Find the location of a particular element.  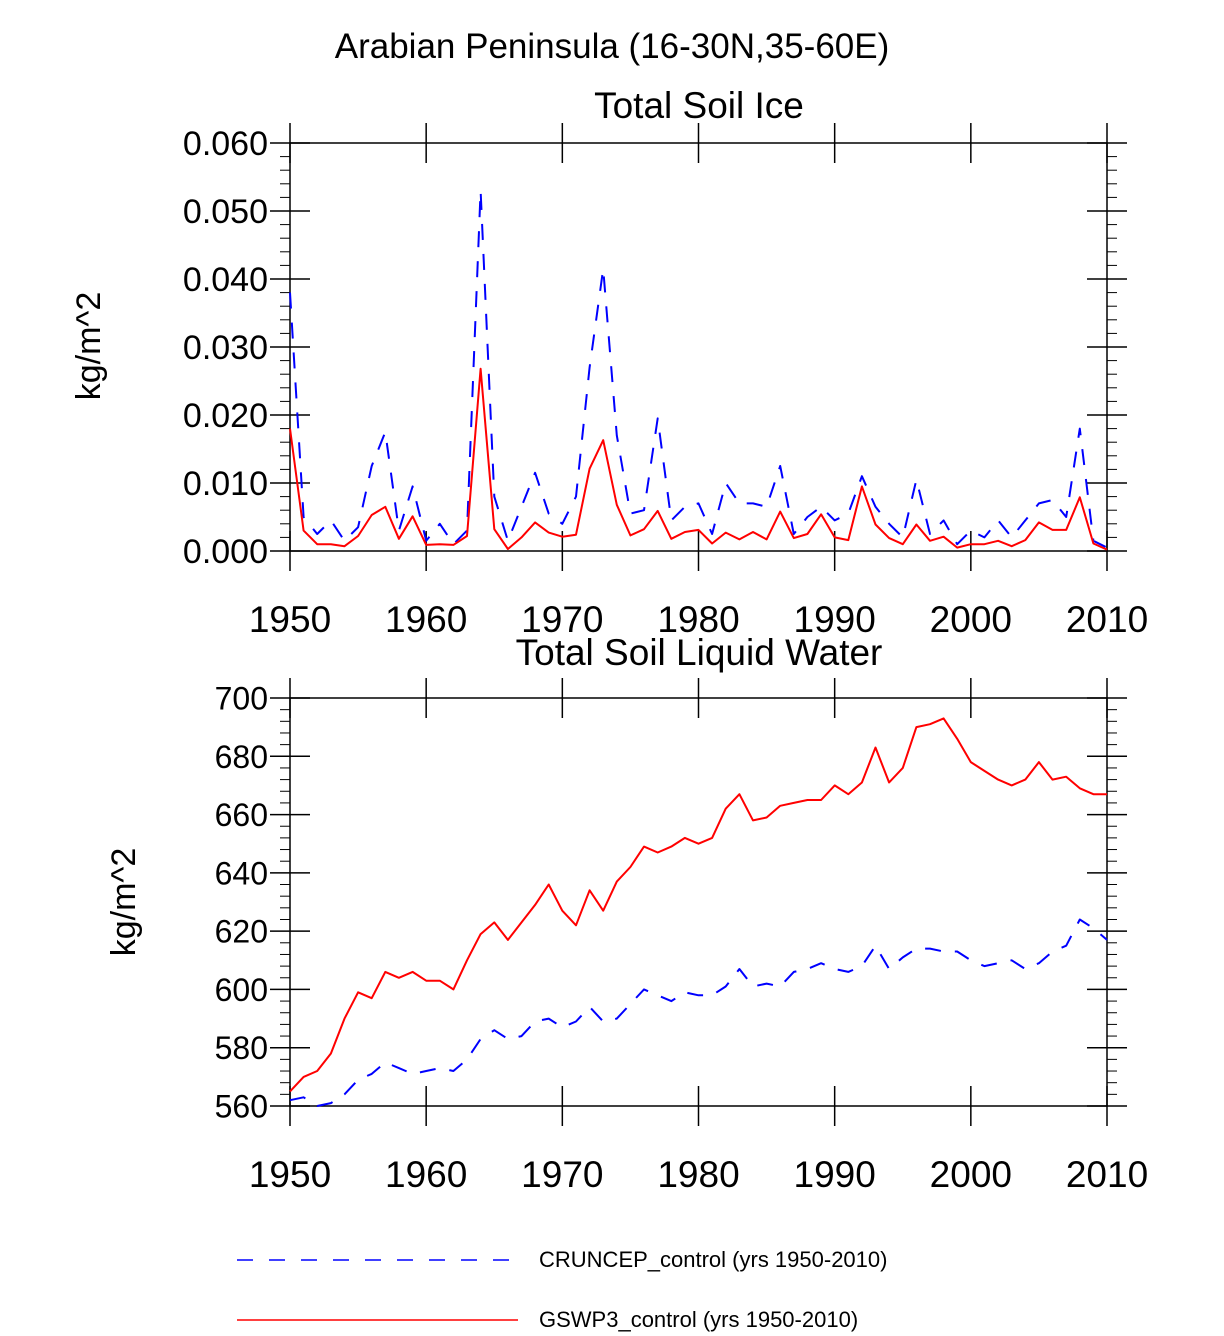

y-tick-label: 700 is located at coordinates (241, 699).